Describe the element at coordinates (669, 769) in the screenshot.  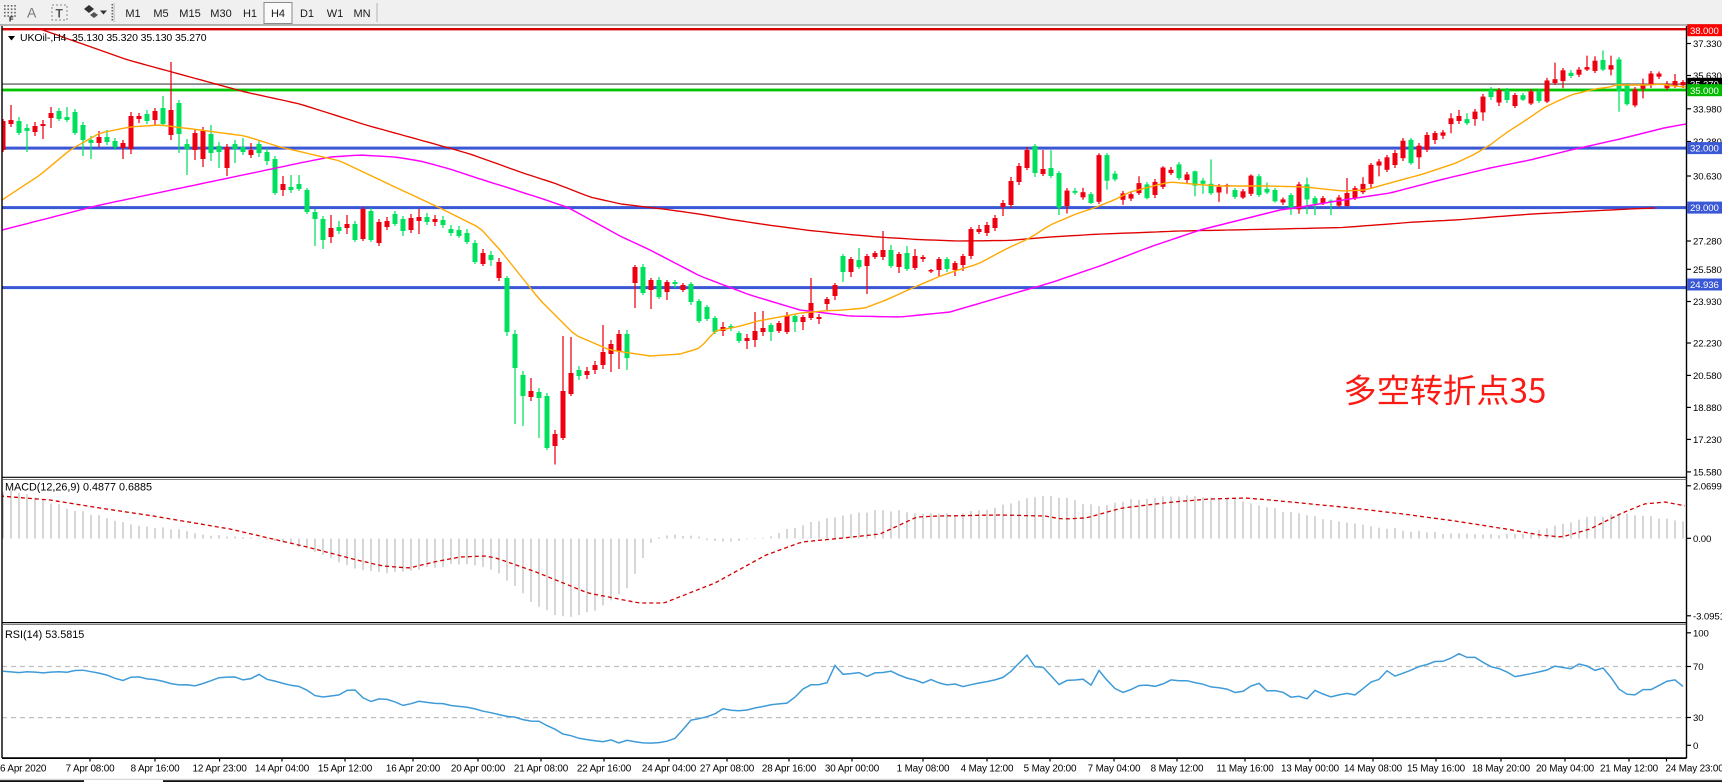
I see `svg-text: 24 Apr 04:00` at that location.